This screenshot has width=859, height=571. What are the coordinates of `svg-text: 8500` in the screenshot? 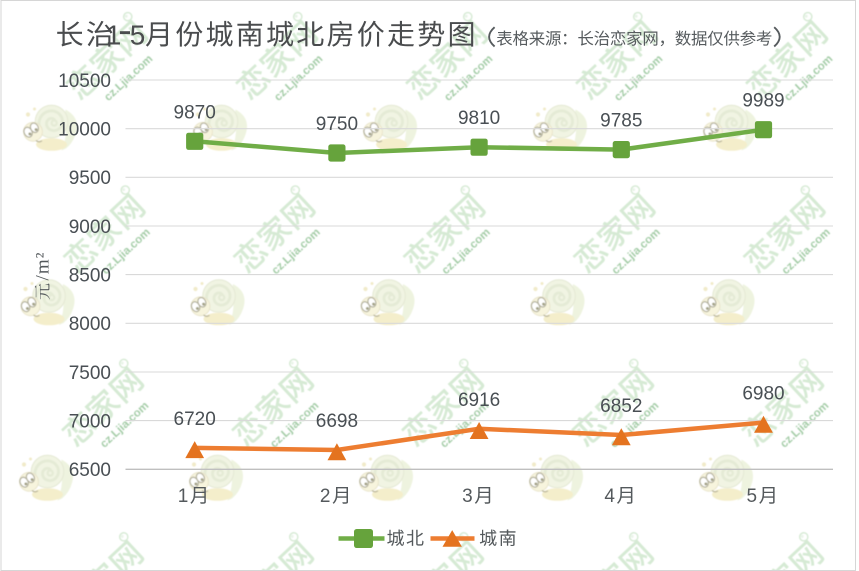 It's located at (90, 275).